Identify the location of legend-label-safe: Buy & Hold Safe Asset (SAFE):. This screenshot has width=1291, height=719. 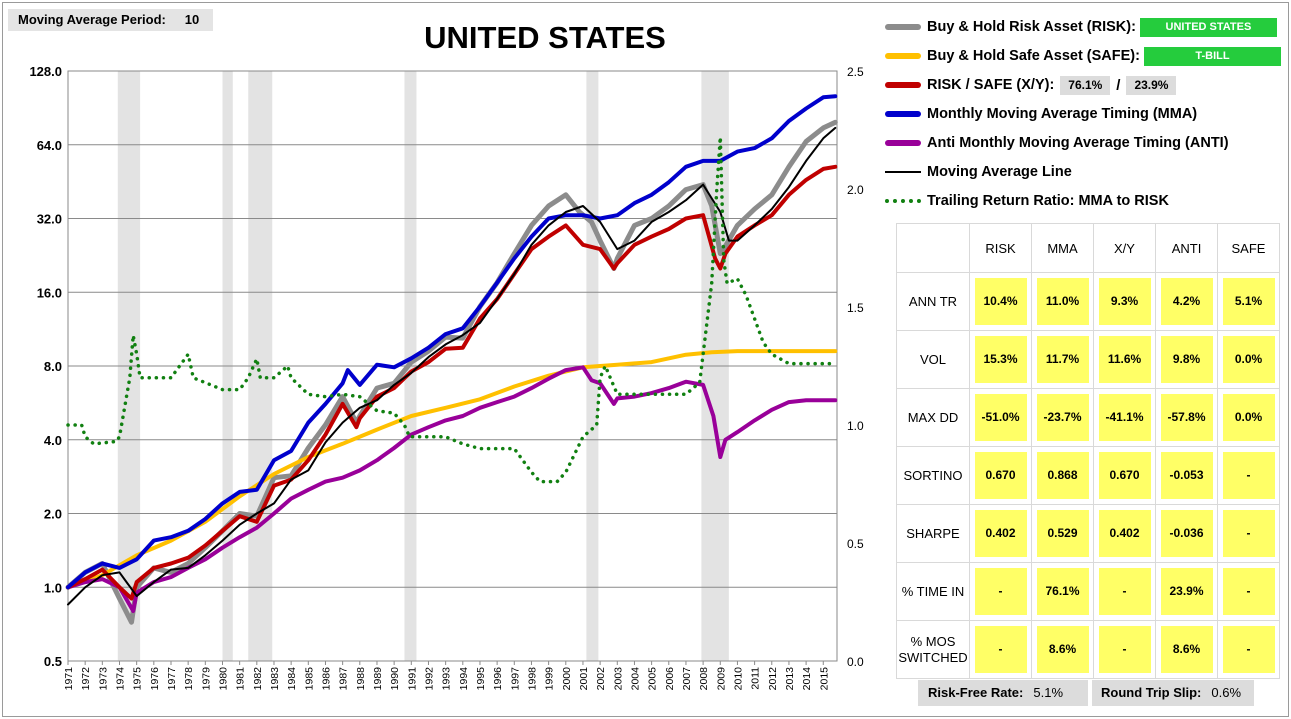
(1033, 56).